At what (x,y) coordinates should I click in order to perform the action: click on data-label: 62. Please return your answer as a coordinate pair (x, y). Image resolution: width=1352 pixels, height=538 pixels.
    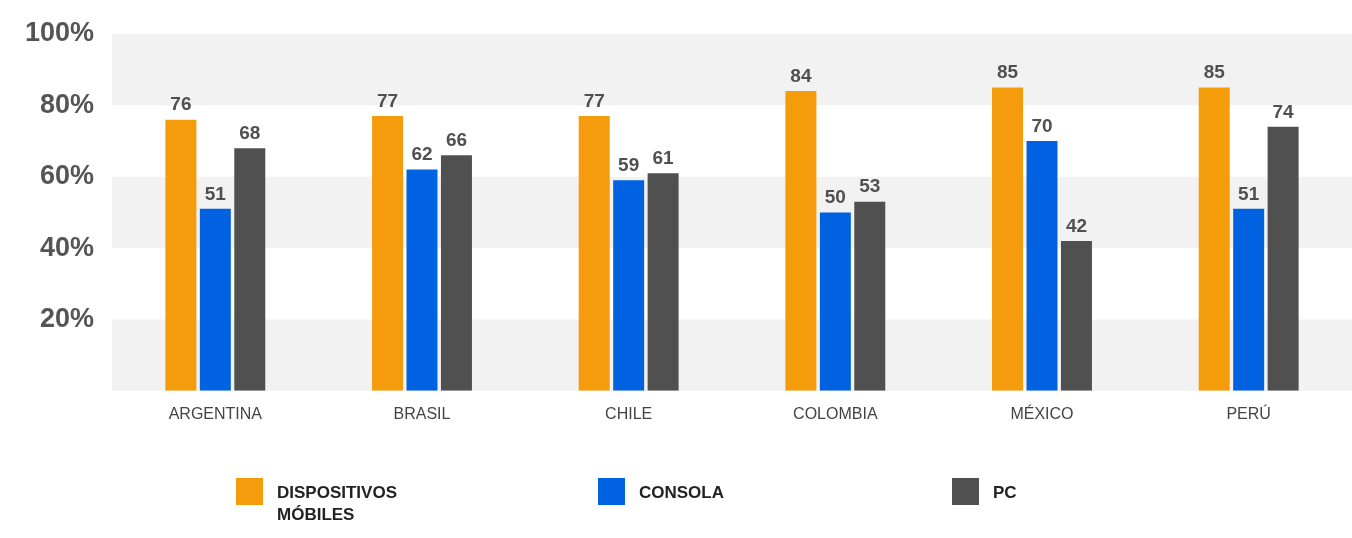
    Looking at the image, I should click on (422, 154).